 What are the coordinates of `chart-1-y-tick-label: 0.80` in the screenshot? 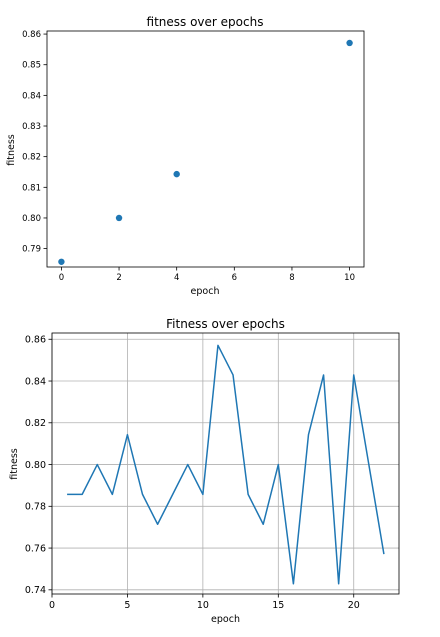 It's located at (31, 219).